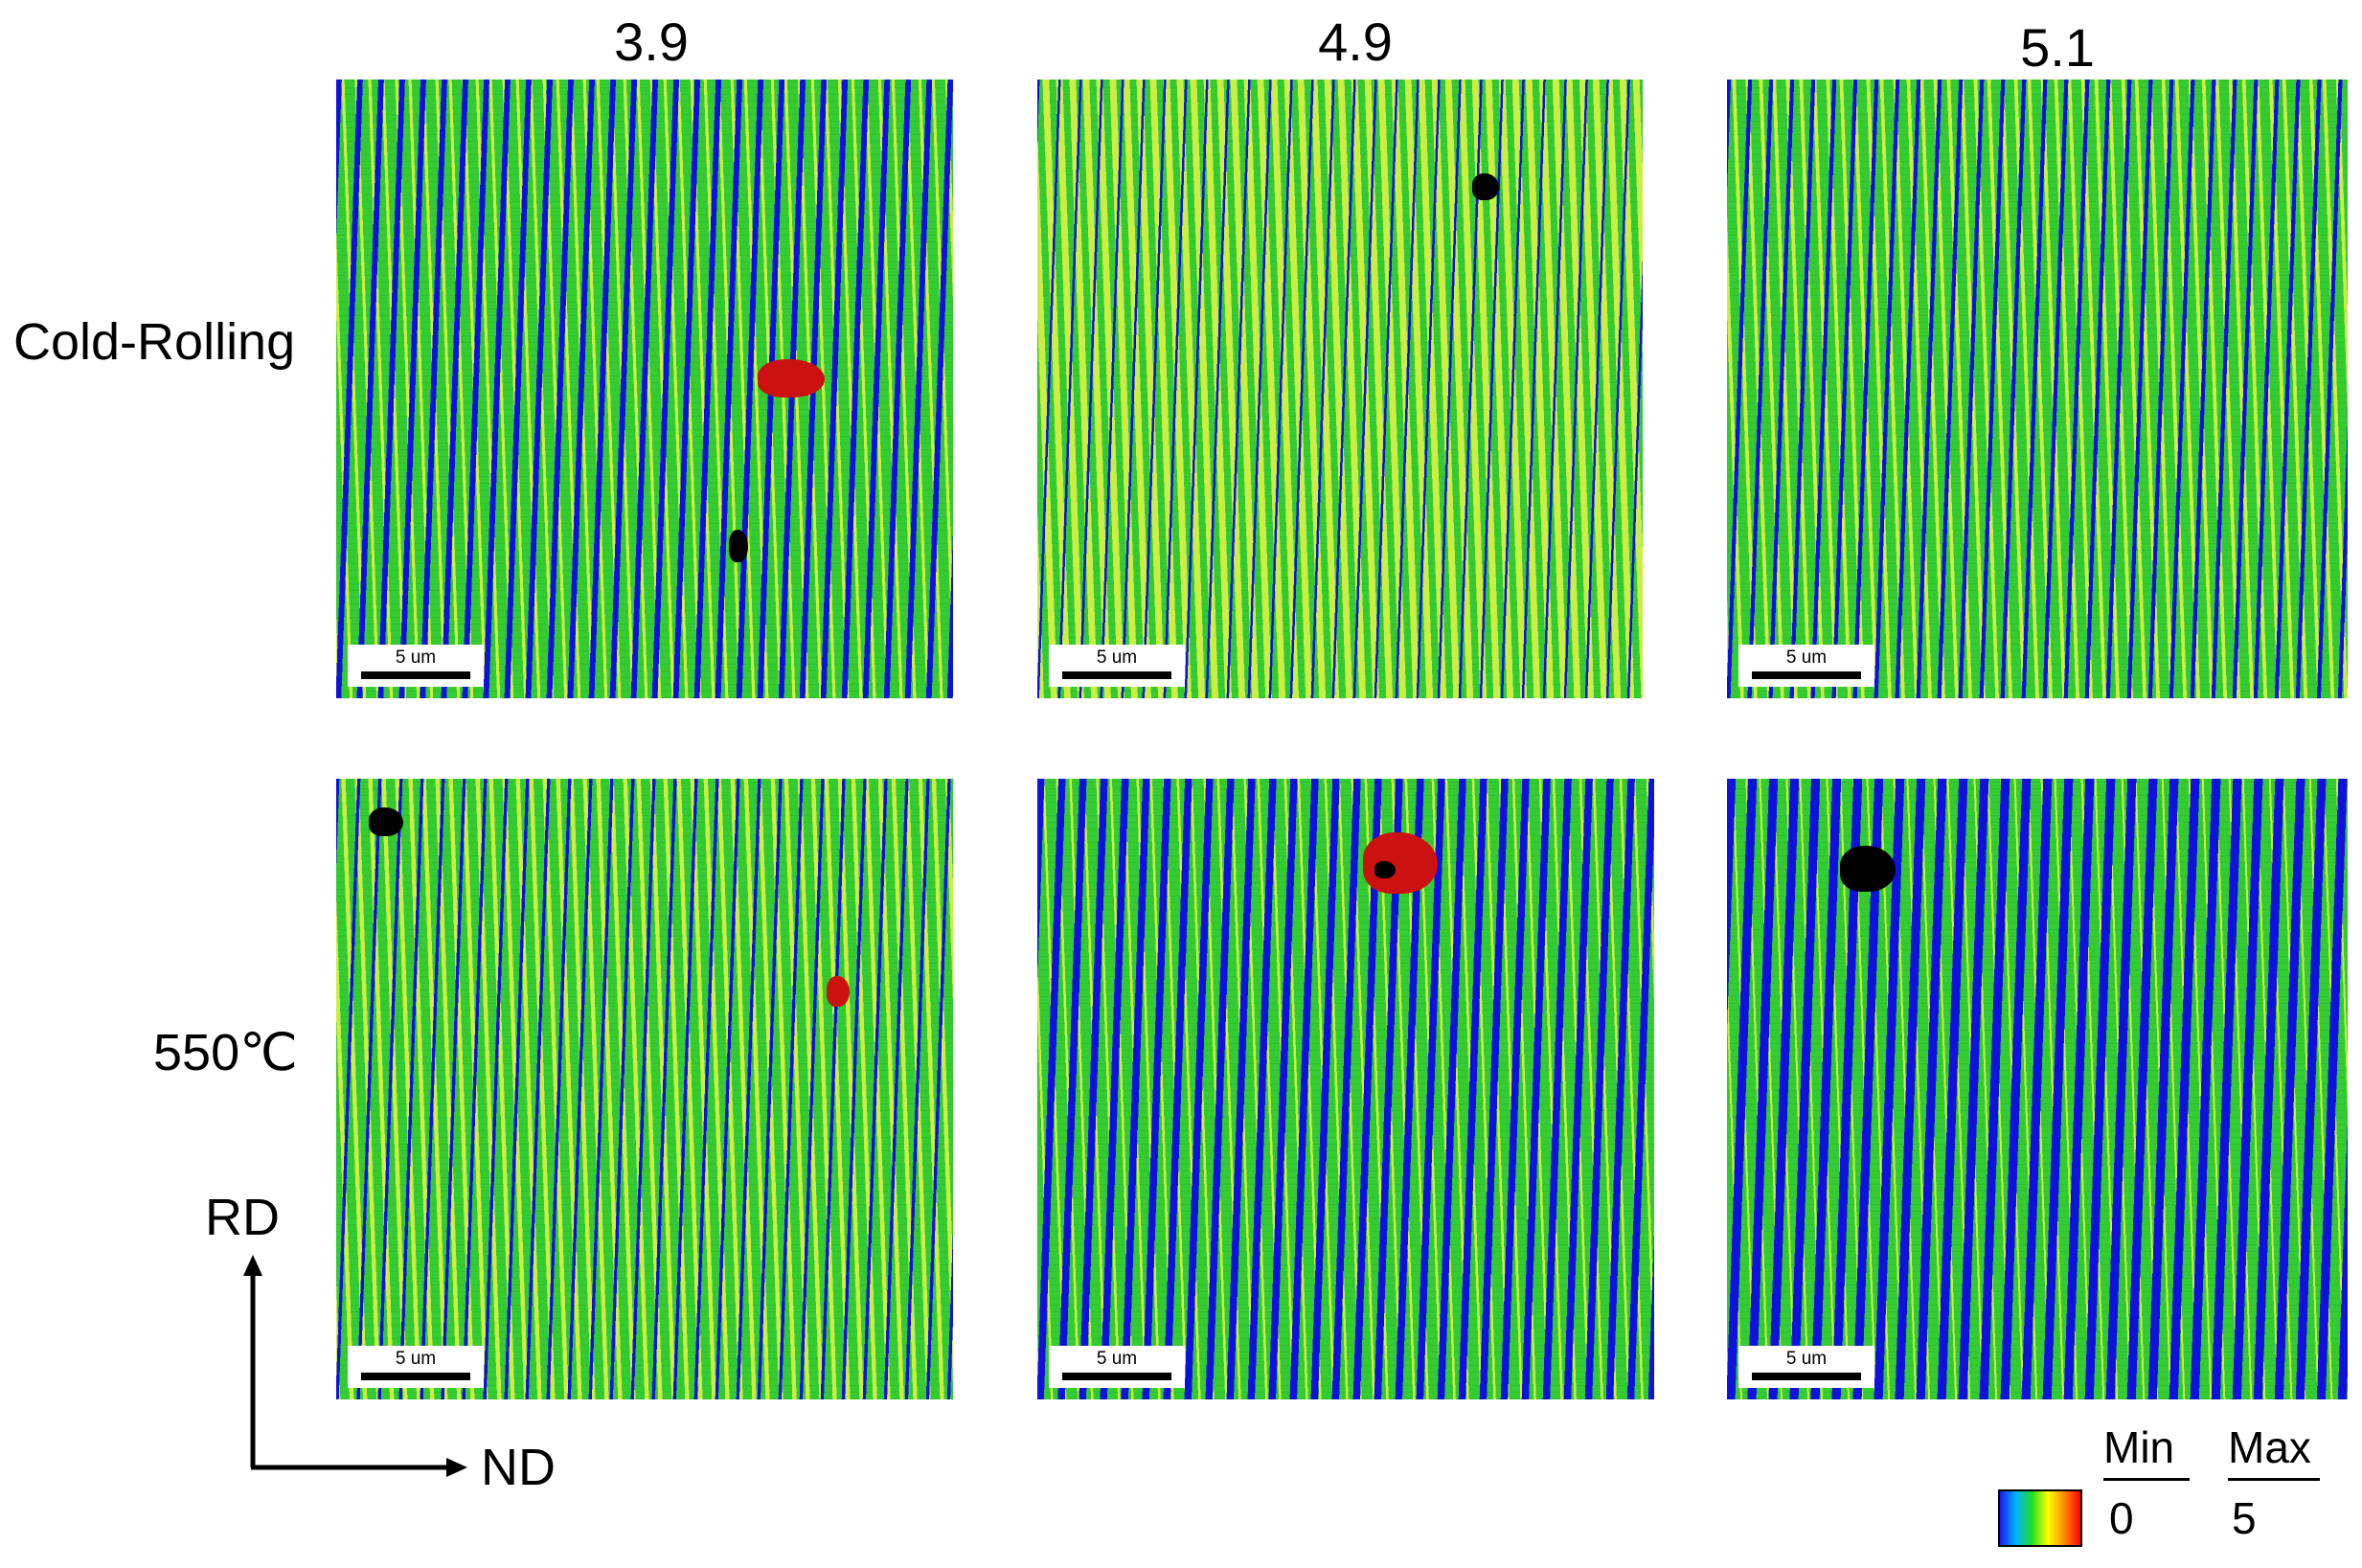 This screenshot has height=1568, width=2362. I want to click on axis-label-rd: RD, so click(242, 1218).